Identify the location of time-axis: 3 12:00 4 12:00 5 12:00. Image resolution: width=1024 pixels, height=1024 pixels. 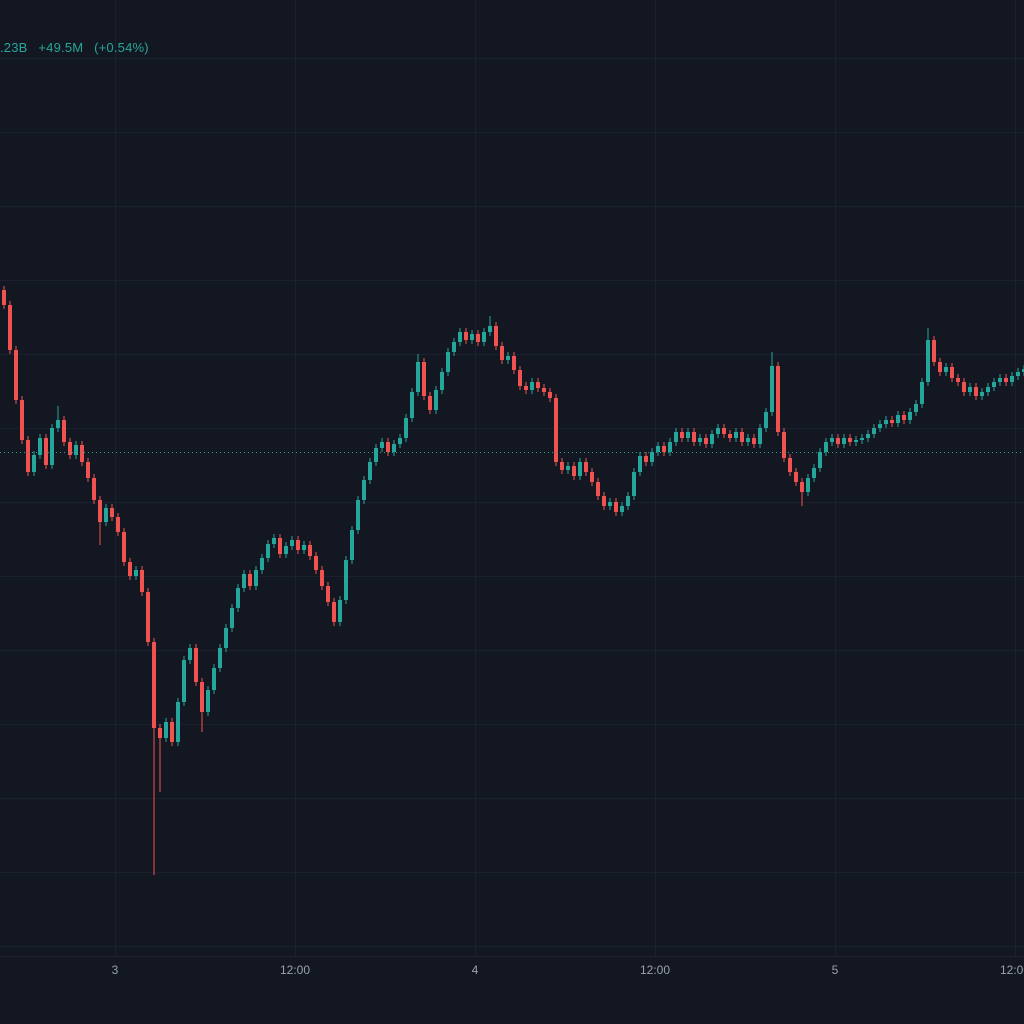
(512, 990).